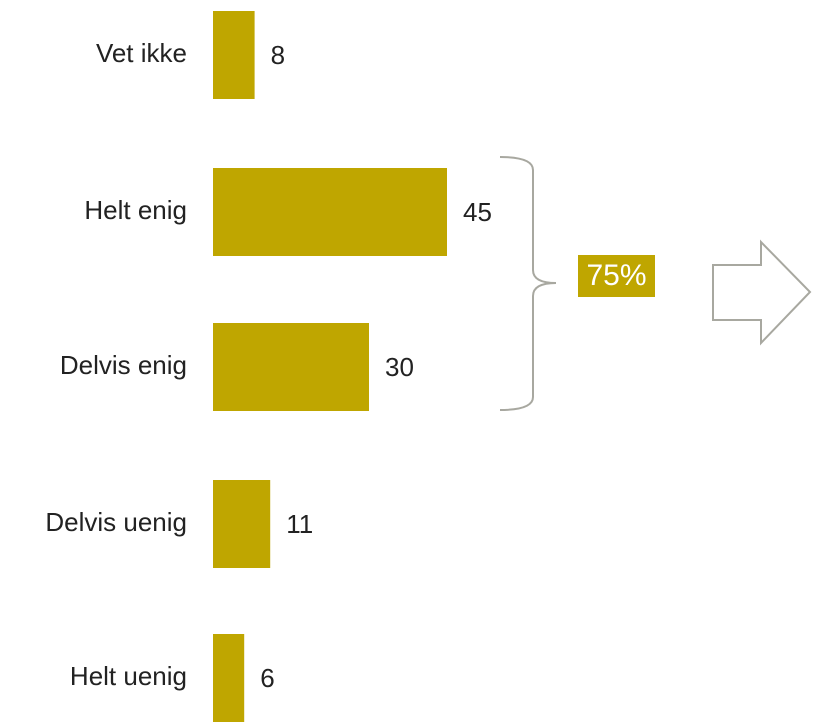 The width and height of the screenshot is (838, 722). I want to click on category-label: Delvis enig, so click(123, 365).